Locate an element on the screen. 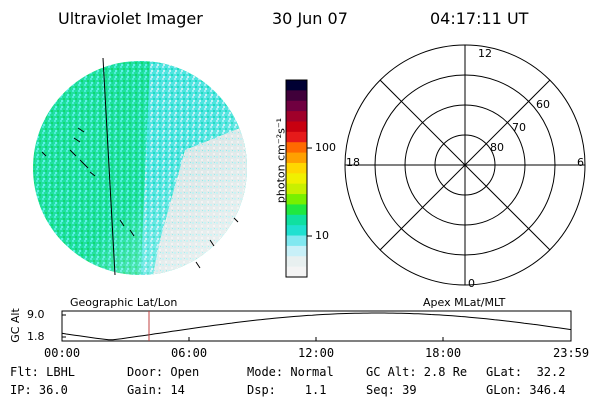 Image resolution: width=600 pixels, height=400 pixels. mlt-label-18: 18 is located at coordinates (353, 162).